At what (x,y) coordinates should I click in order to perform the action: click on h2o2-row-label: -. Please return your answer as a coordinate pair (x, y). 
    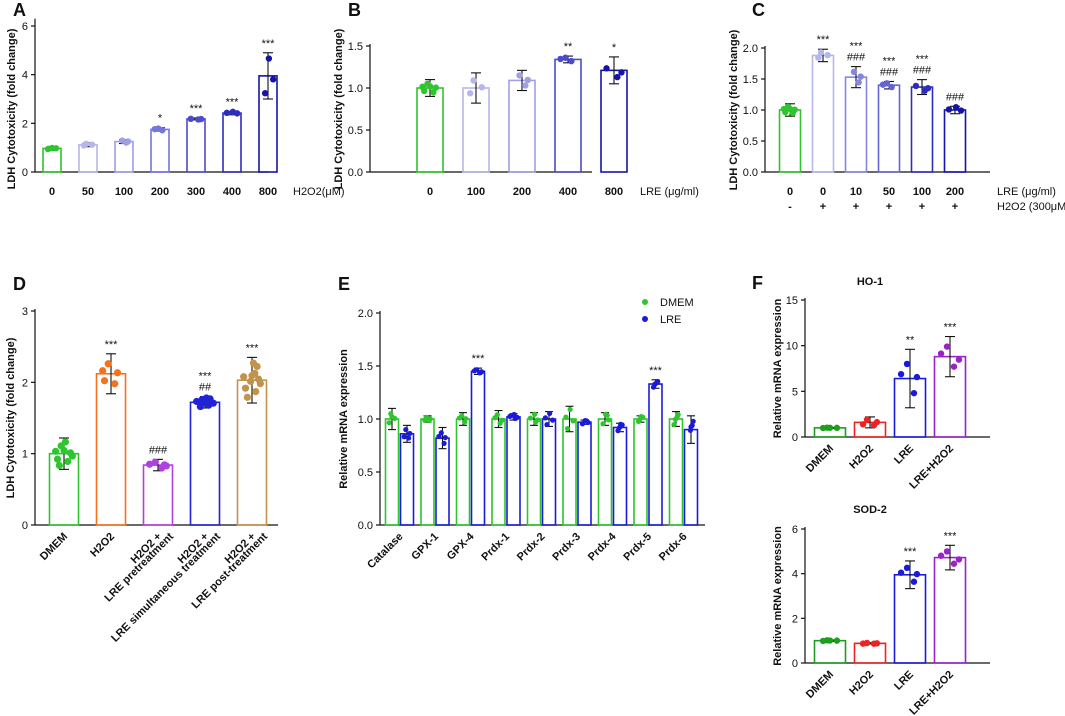
    Looking at the image, I should click on (790, 207).